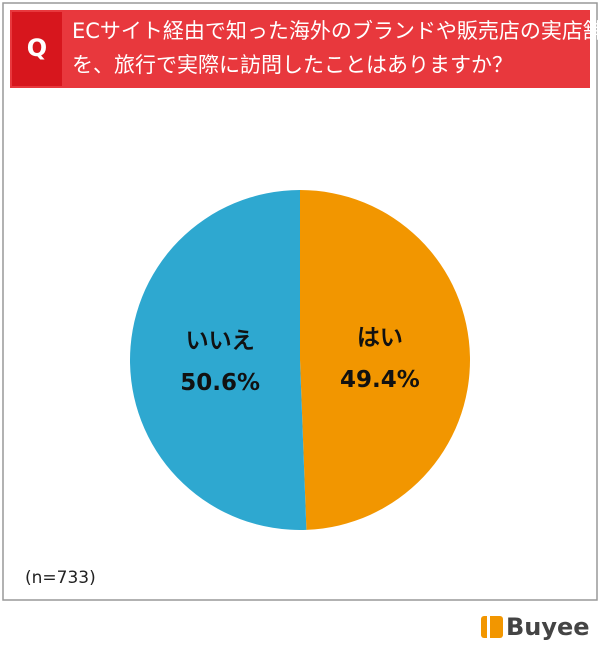 This screenshot has width=600, height=662. Describe the element at coordinates (220, 383) in the screenshot. I see `value-label: 50.6%` at that location.